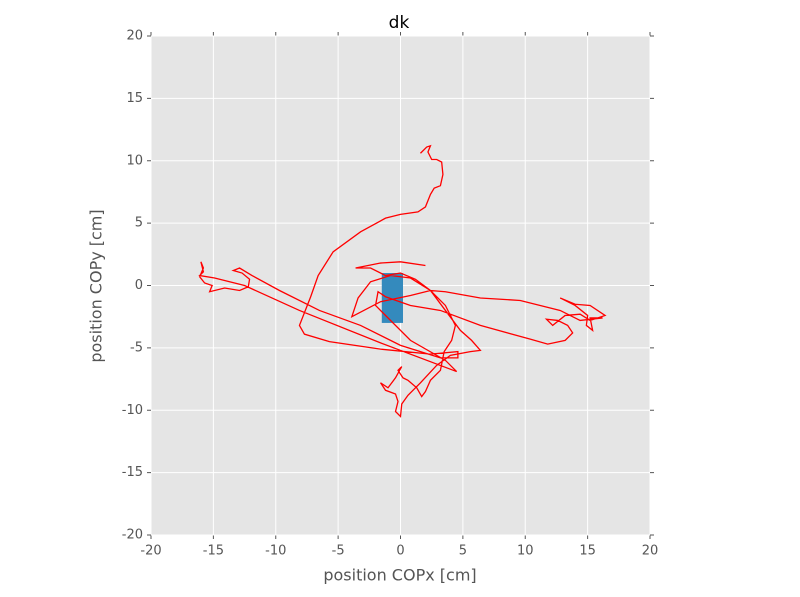 This screenshot has height=597, width=800. I want to click on y-tick-label: -15, so click(132, 472).